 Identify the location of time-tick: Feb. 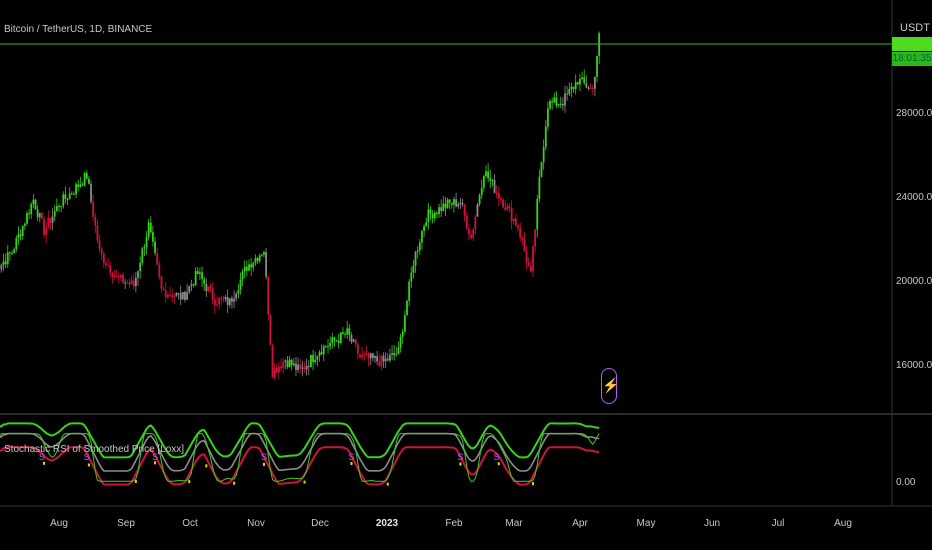
(454, 523).